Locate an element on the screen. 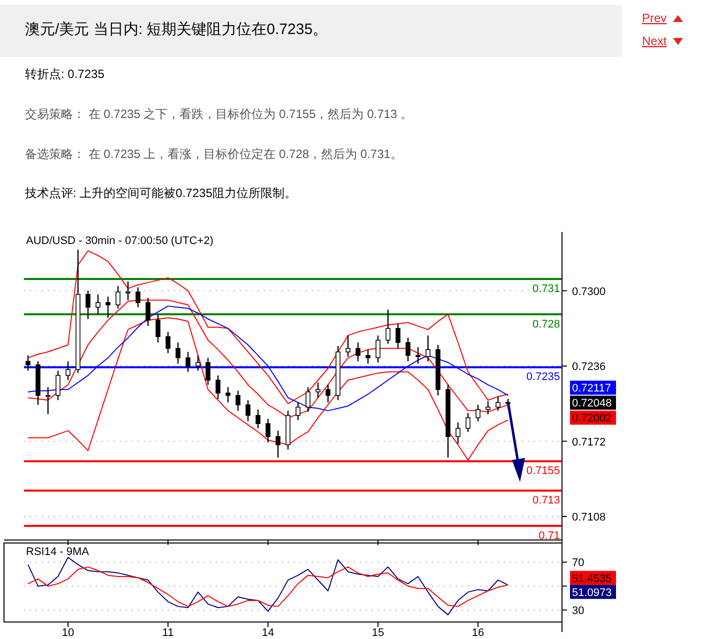 The image size is (705, 639). x-tick-label: 10 is located at coordinates (68, 633).